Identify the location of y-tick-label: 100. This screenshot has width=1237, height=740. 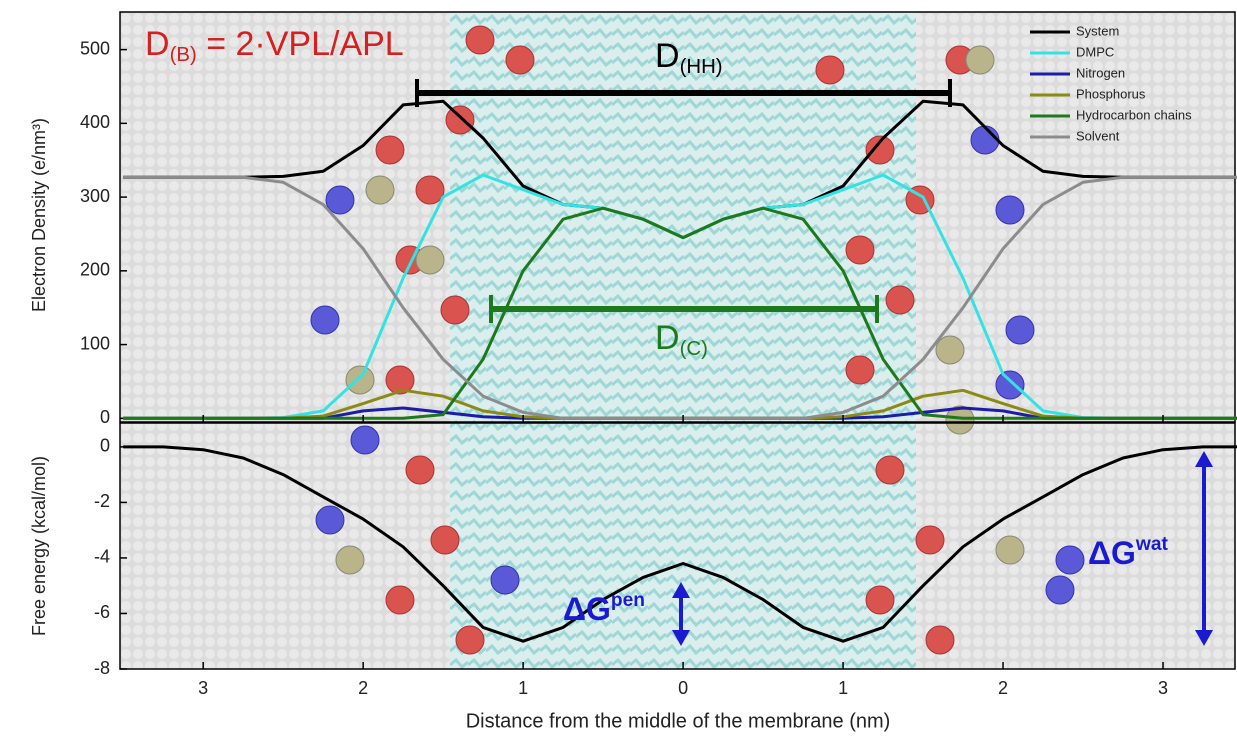
(95, 343).